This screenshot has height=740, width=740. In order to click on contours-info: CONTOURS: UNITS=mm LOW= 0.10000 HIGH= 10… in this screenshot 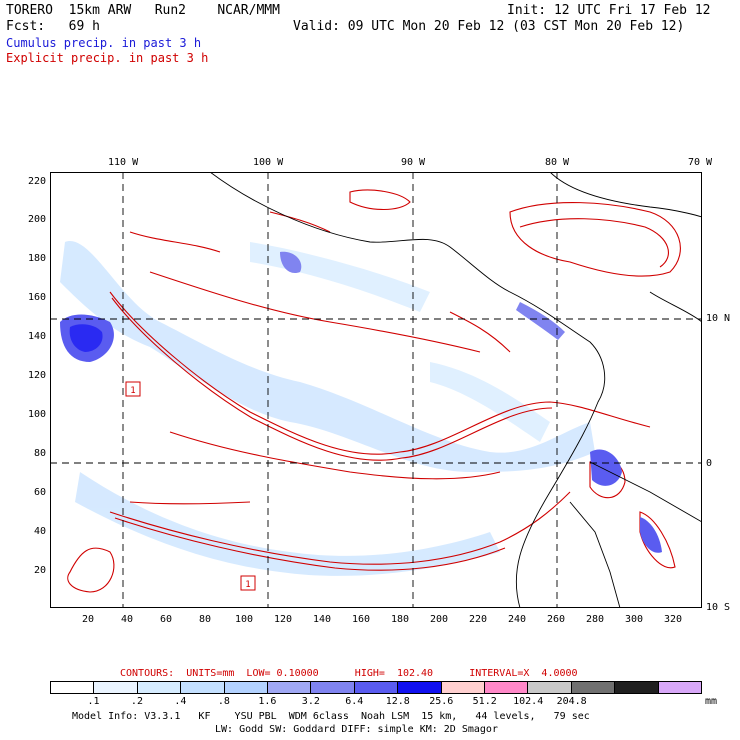, I will do `click(349, 673)`.